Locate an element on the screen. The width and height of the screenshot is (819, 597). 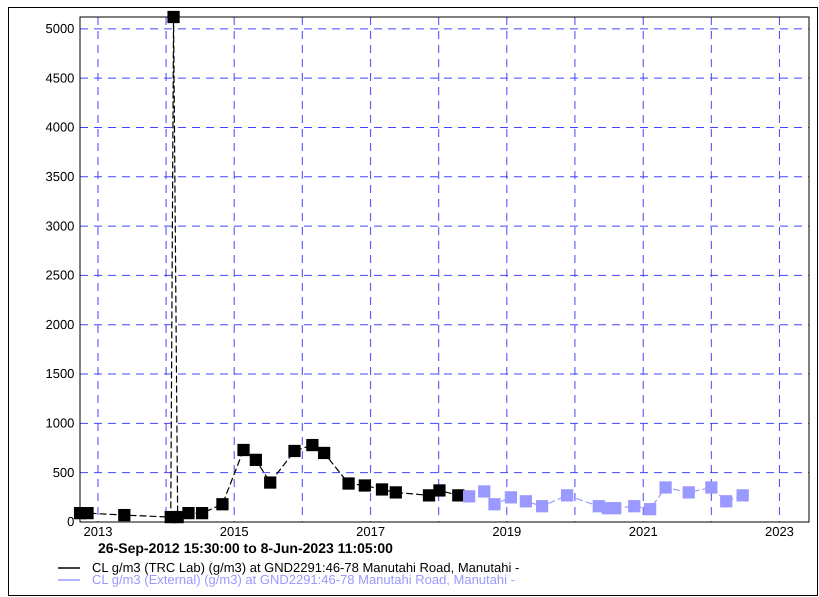
y-tick-label: 4500 is located at coordinates (59, 78).